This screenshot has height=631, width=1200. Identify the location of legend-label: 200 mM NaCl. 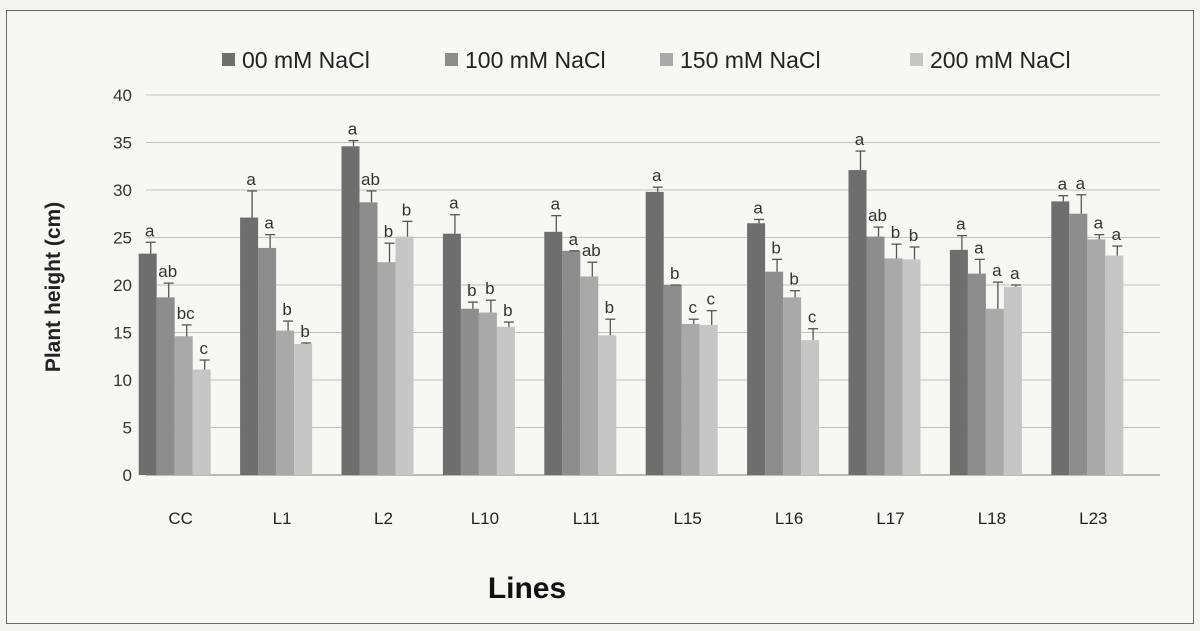
(1000, 60).